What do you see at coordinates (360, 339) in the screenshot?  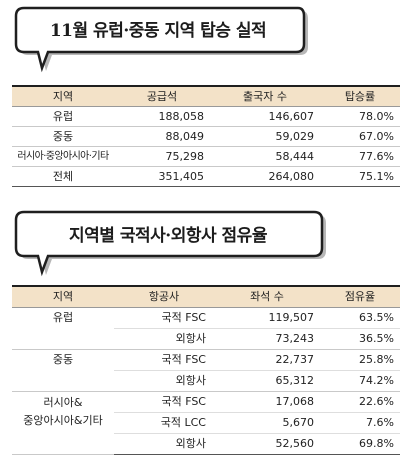 I see `share-cell: 36.5%` at bounding box center [360, 339].